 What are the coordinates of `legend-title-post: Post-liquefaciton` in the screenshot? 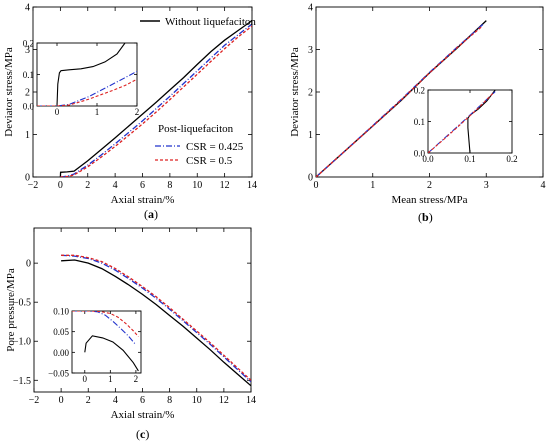 It's located at (196, 129).